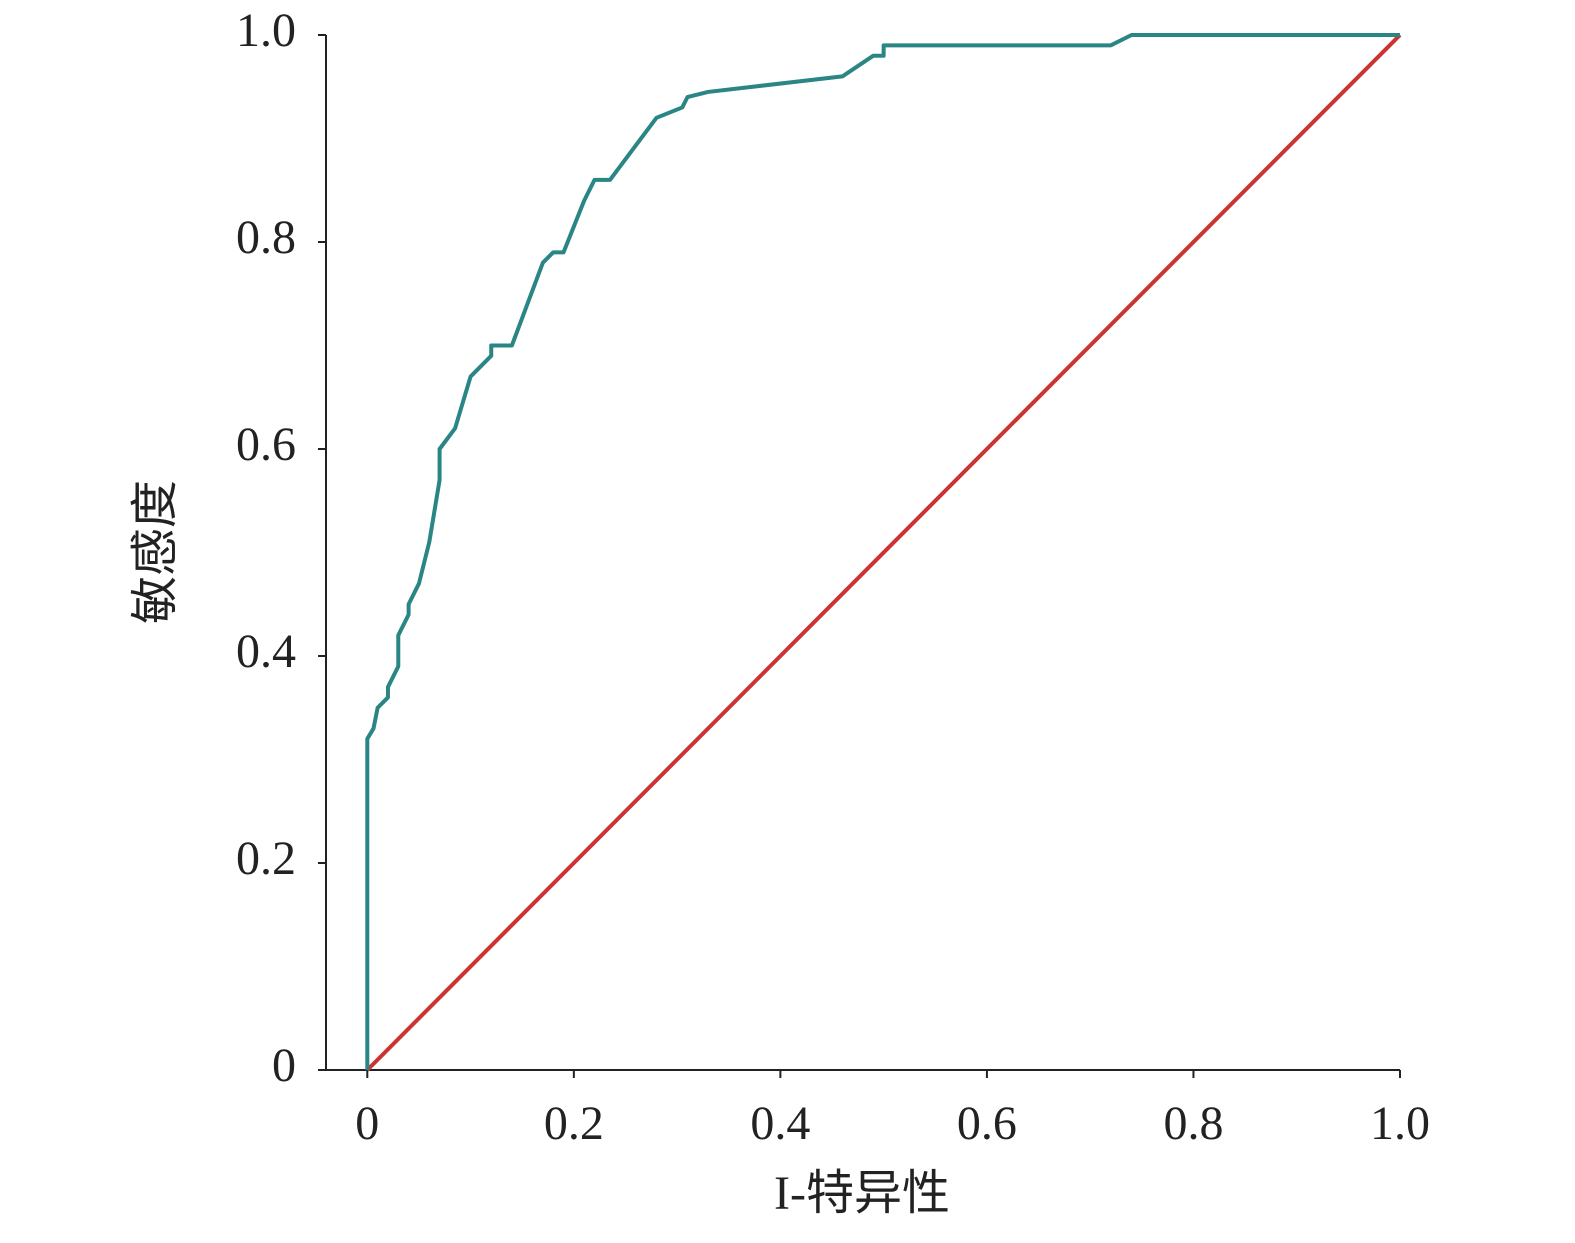 The height and width of the screenshot is (1243, 1575). What do you see at coordinates (1400, 1123) in the screenshot?
I see `x-tick-label: 1.0` at bounding box center [1400, 1123].